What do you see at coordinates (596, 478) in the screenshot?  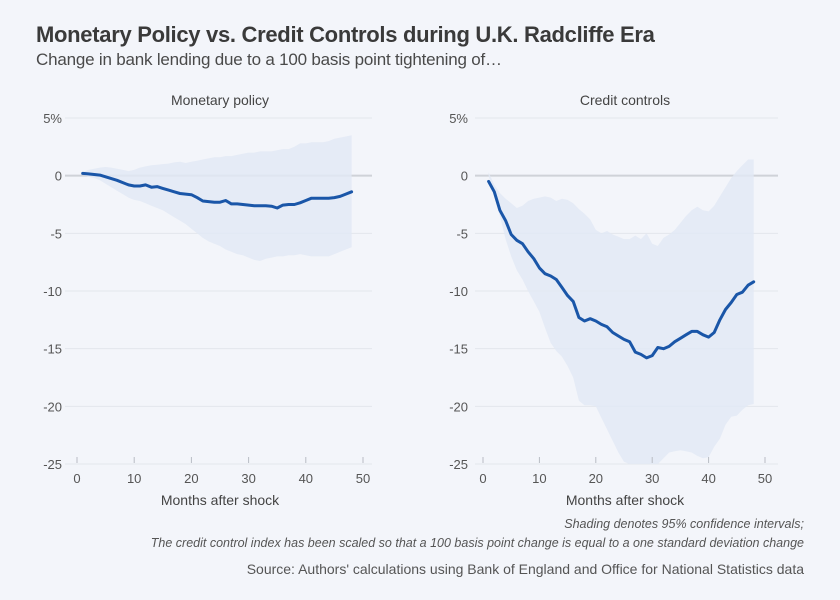 I see `credit-xtick-label: 20` at bounding box center [596, 478].